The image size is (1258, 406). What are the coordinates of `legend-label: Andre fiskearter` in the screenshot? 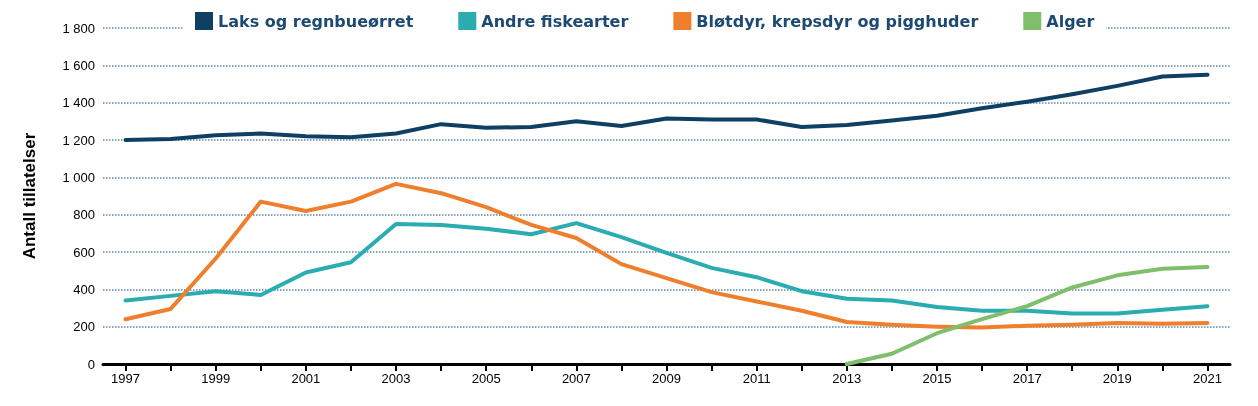 It's located at (555, 21).